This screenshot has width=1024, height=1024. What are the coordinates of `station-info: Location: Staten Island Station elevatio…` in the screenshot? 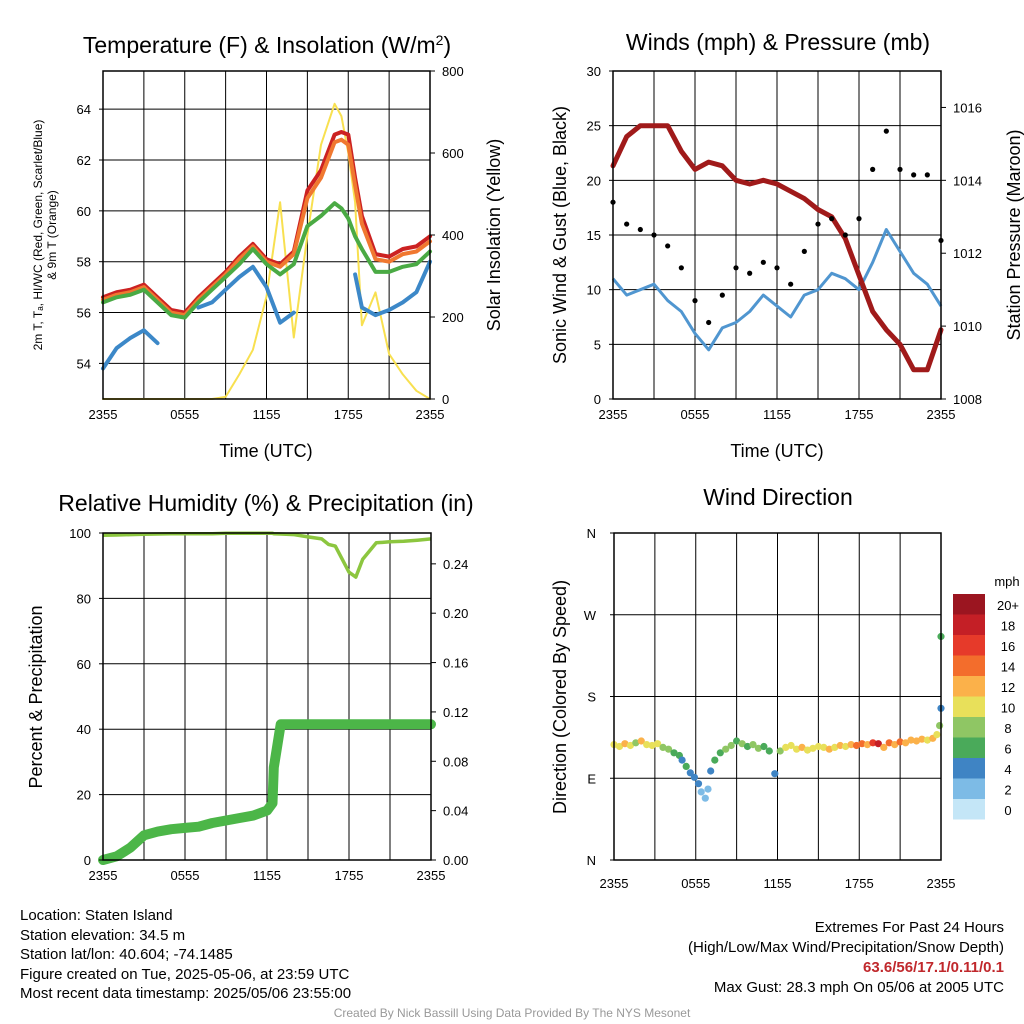 It's located at (185, 955).